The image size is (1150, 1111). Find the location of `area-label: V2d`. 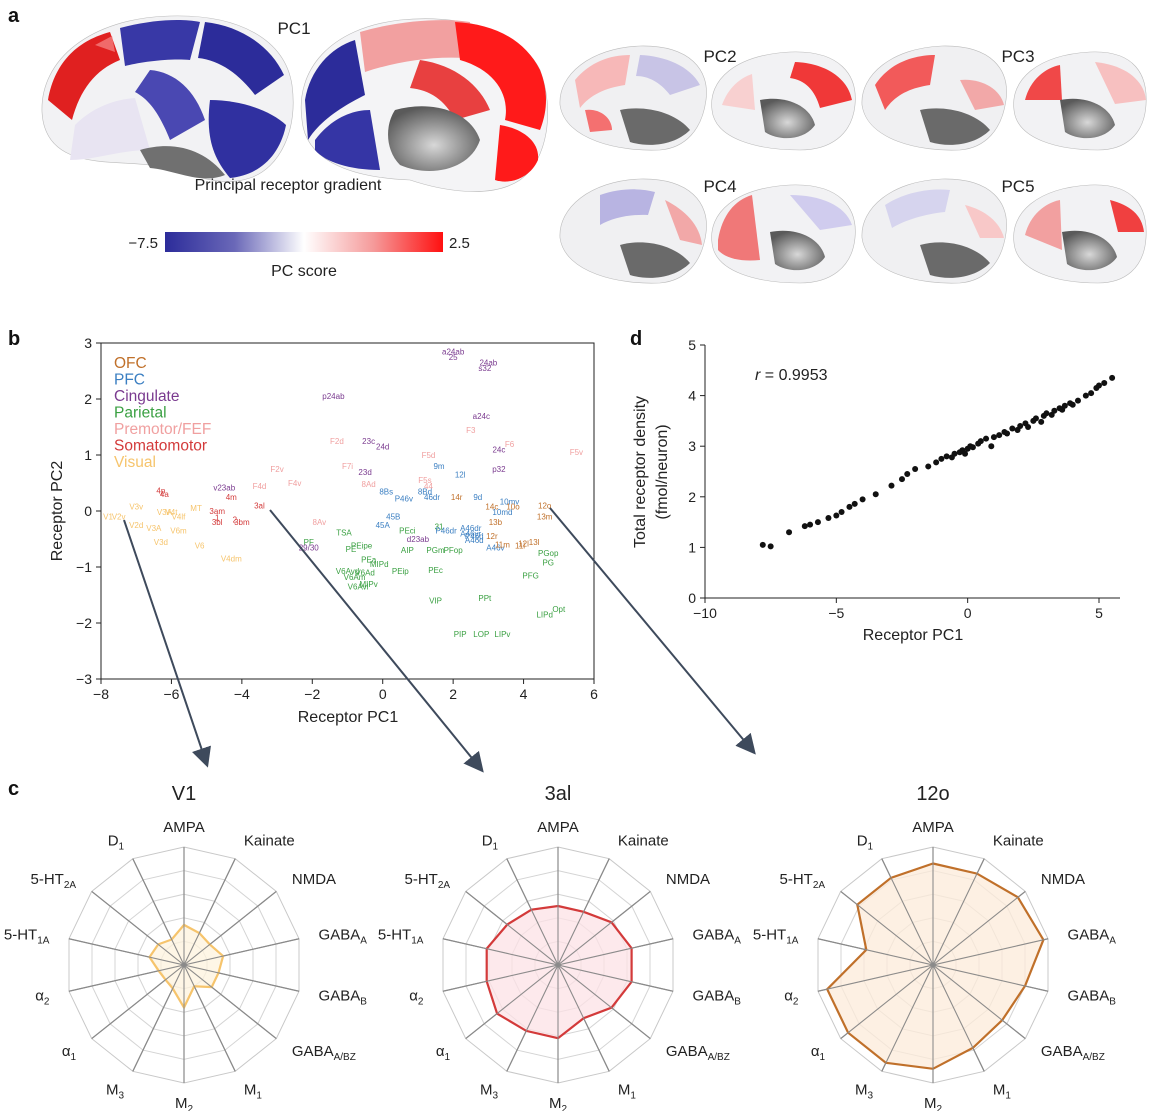

area-label: V2d is located at coordinates (136, 525).